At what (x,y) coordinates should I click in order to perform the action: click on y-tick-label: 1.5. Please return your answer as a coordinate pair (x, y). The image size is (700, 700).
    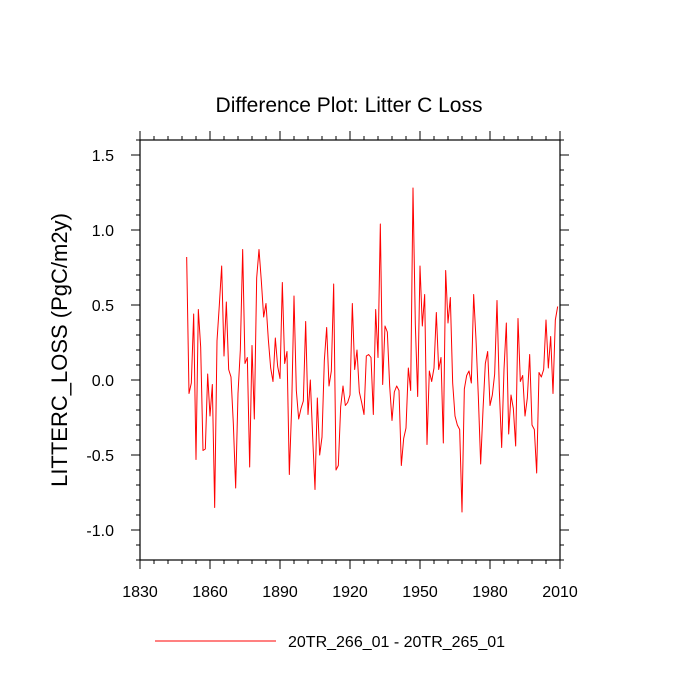
    Looking at the image, I should click on (103, 156).